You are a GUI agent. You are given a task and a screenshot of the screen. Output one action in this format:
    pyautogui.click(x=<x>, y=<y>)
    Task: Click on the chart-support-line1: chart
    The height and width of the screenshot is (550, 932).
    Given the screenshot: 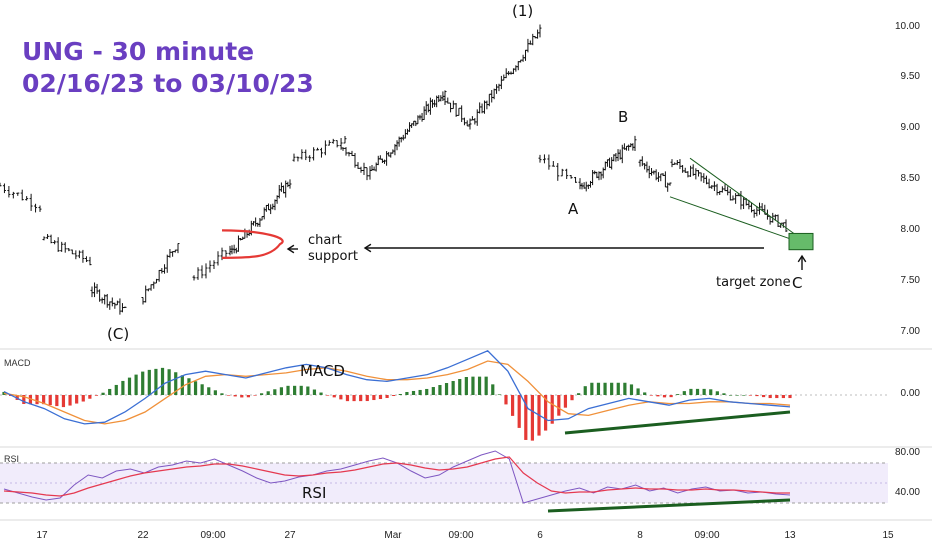 What is the action you would take?
    pyautogui.click(x=325, y=240)
    